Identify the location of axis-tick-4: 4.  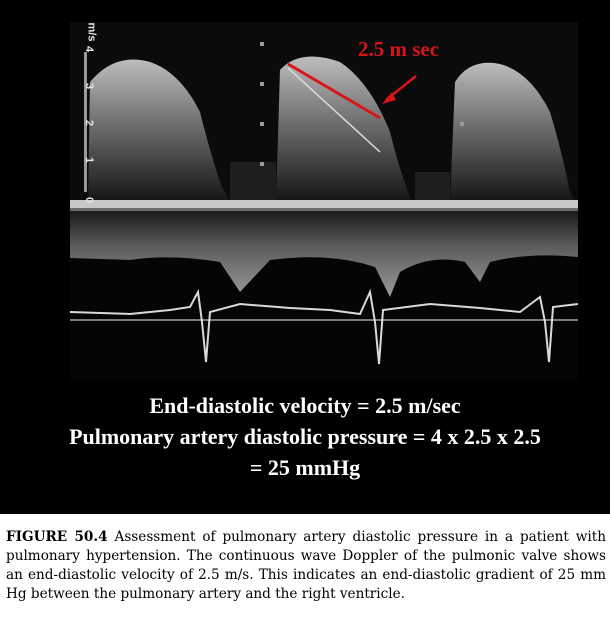
(89, 49).